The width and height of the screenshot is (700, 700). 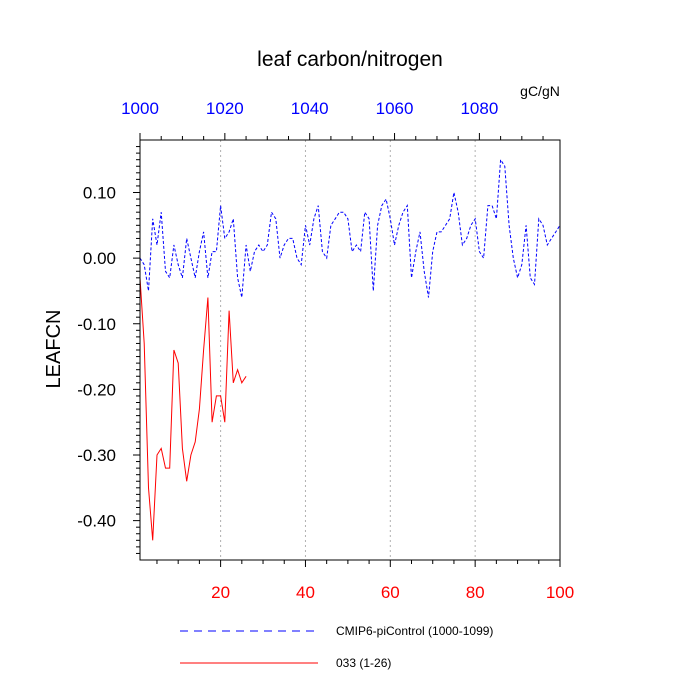 What do you see at coordinates (560, 592) in the screenshot?
I see `x-tick-label: 100` at bounding box center [560, 592].